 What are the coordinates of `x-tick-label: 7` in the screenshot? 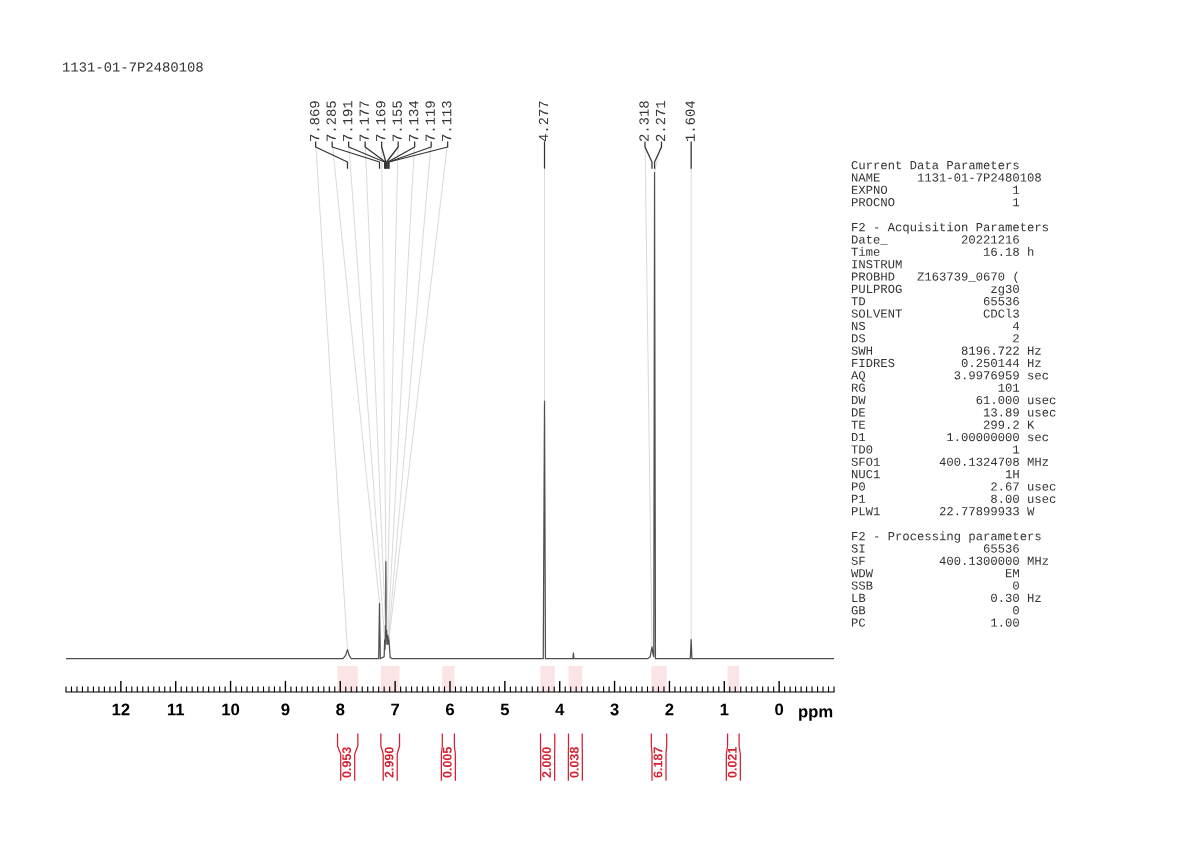 It's located at (395, 709).